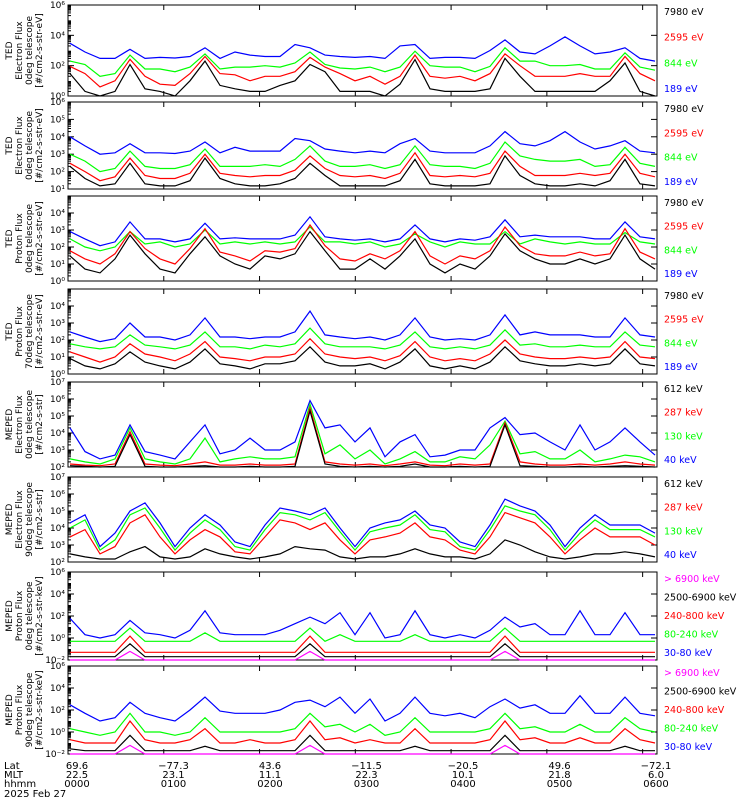 The width and height of the screenshot is (750, 800). I want to click on series-line-30-80-kev, so click(362, 624).